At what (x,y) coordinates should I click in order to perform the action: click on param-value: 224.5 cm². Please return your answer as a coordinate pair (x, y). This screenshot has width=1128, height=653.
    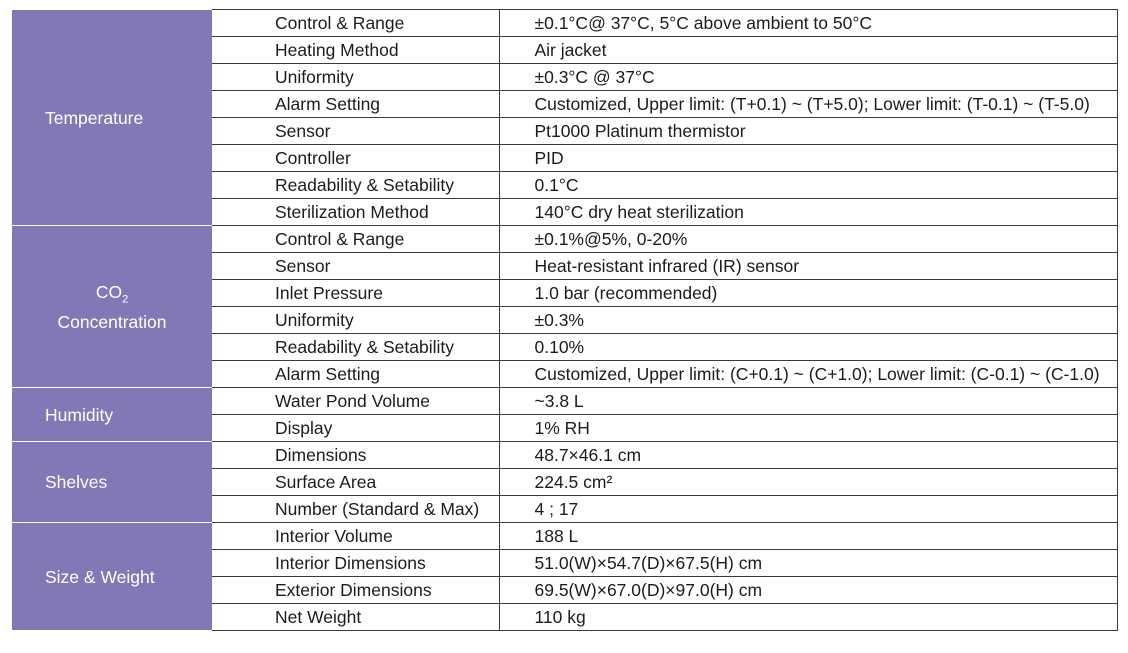
    Looking at the image, I should click on (808, 482).